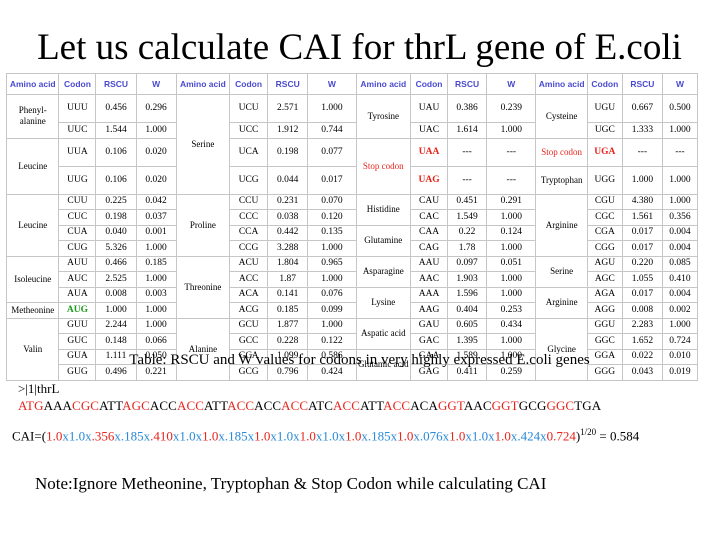  I want to click on table-cell: CCC, so click(249, 217).